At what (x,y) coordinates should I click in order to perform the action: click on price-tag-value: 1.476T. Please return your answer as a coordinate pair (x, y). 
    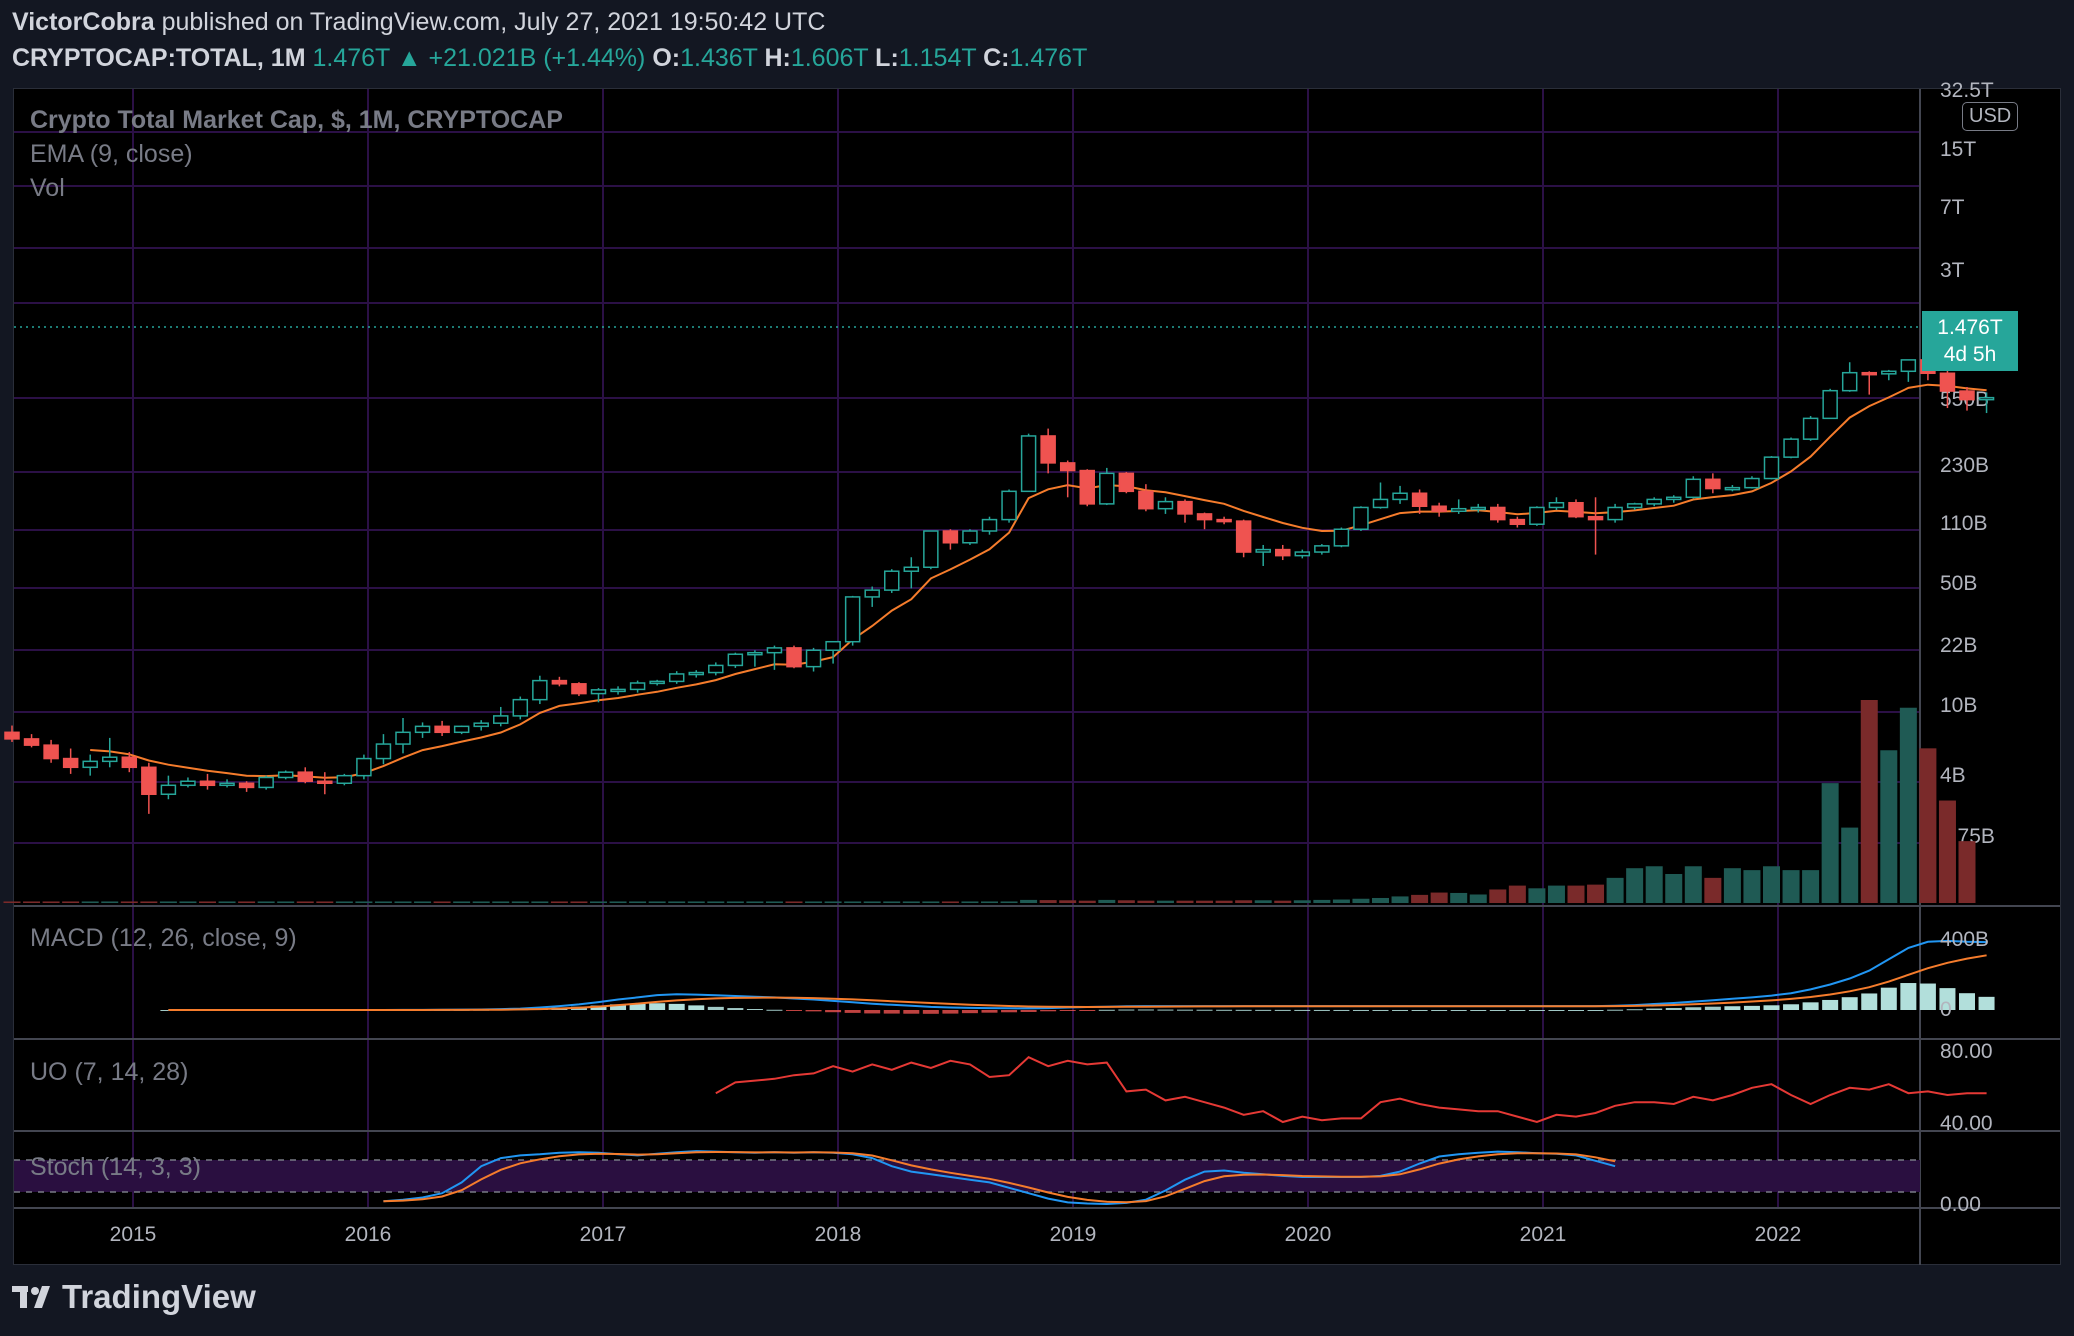
    Looking at the image, I should click on (1970, 327).